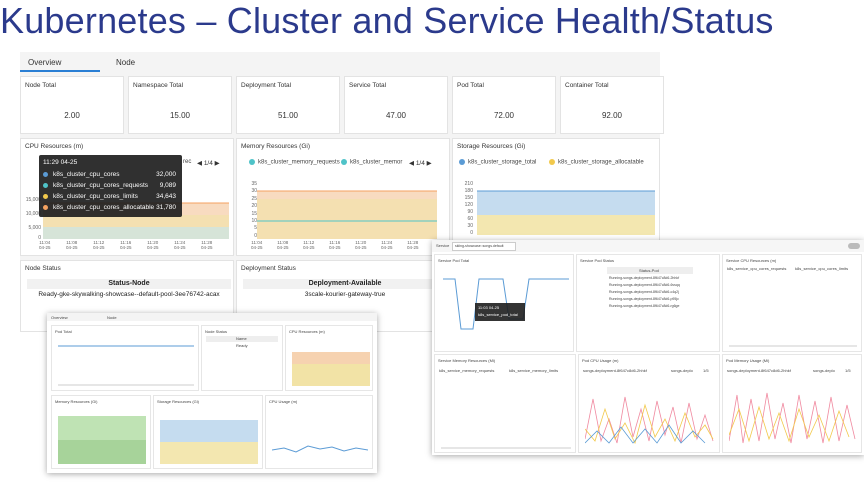 The width and height of the screenshot is (864, 483). What do you see at coordinates (254, 198) in the screenshot?
I see `y-tick: 25` at bounding box center [254, 198].